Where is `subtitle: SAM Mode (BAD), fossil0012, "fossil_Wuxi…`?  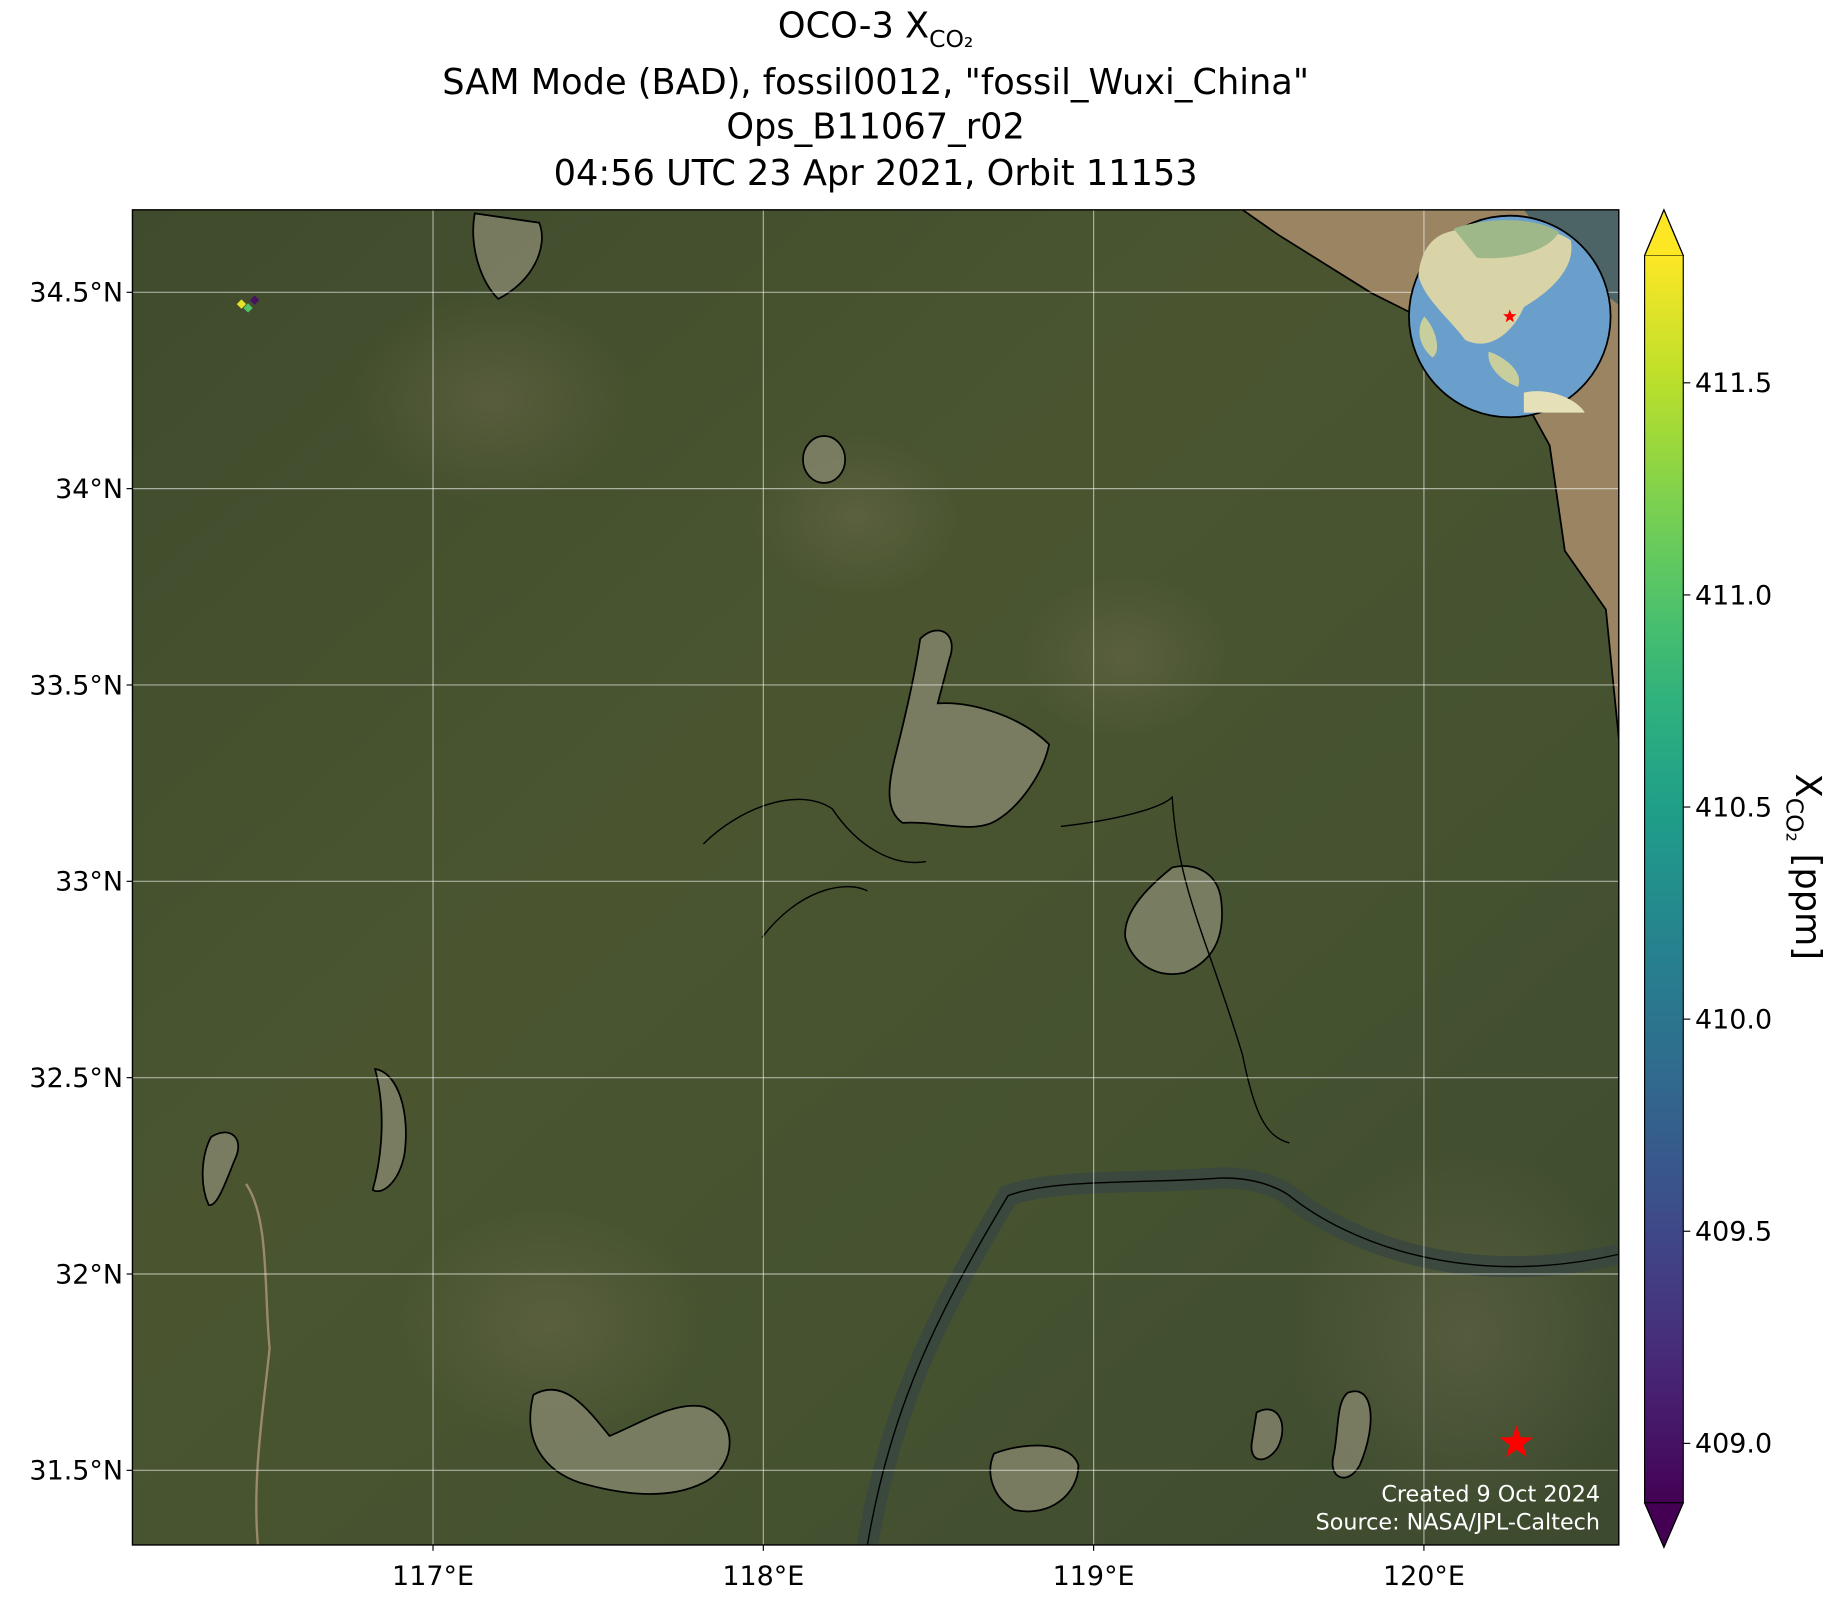 subtitle: SAM Mode (BAD), fossil0012, "fossil_Wuxi… is located at coordinates (875, 82).